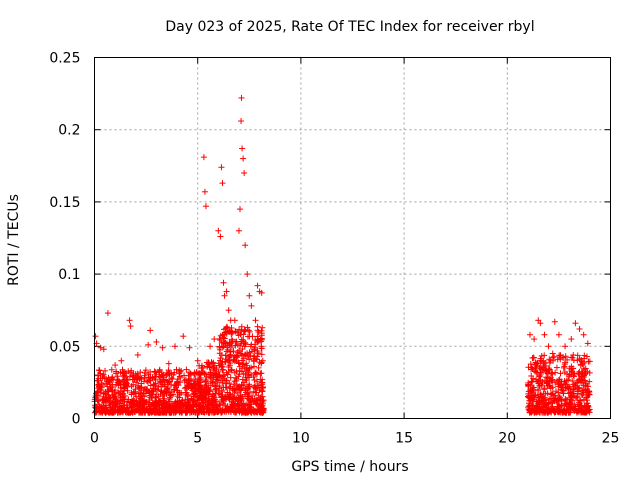 This screenshot has width=640, height=480. Describe the element at coordinates (14, 240) in the screenshot. I see `y-axis-label: ROTI / TECUs` at that location.